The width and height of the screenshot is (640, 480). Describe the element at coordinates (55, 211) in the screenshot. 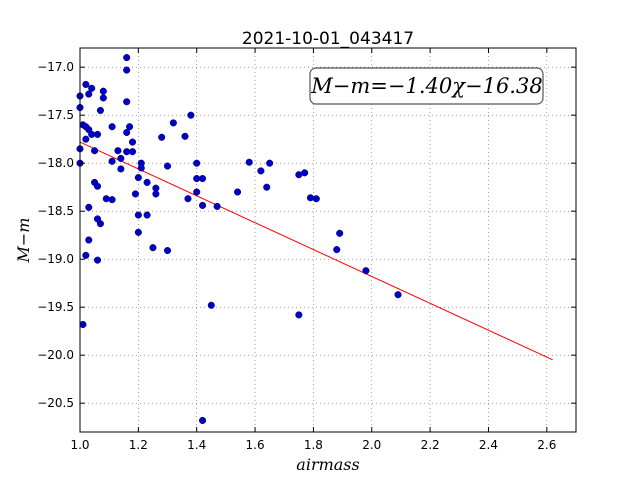

I see `y-tick-label: −18.5` at that location.